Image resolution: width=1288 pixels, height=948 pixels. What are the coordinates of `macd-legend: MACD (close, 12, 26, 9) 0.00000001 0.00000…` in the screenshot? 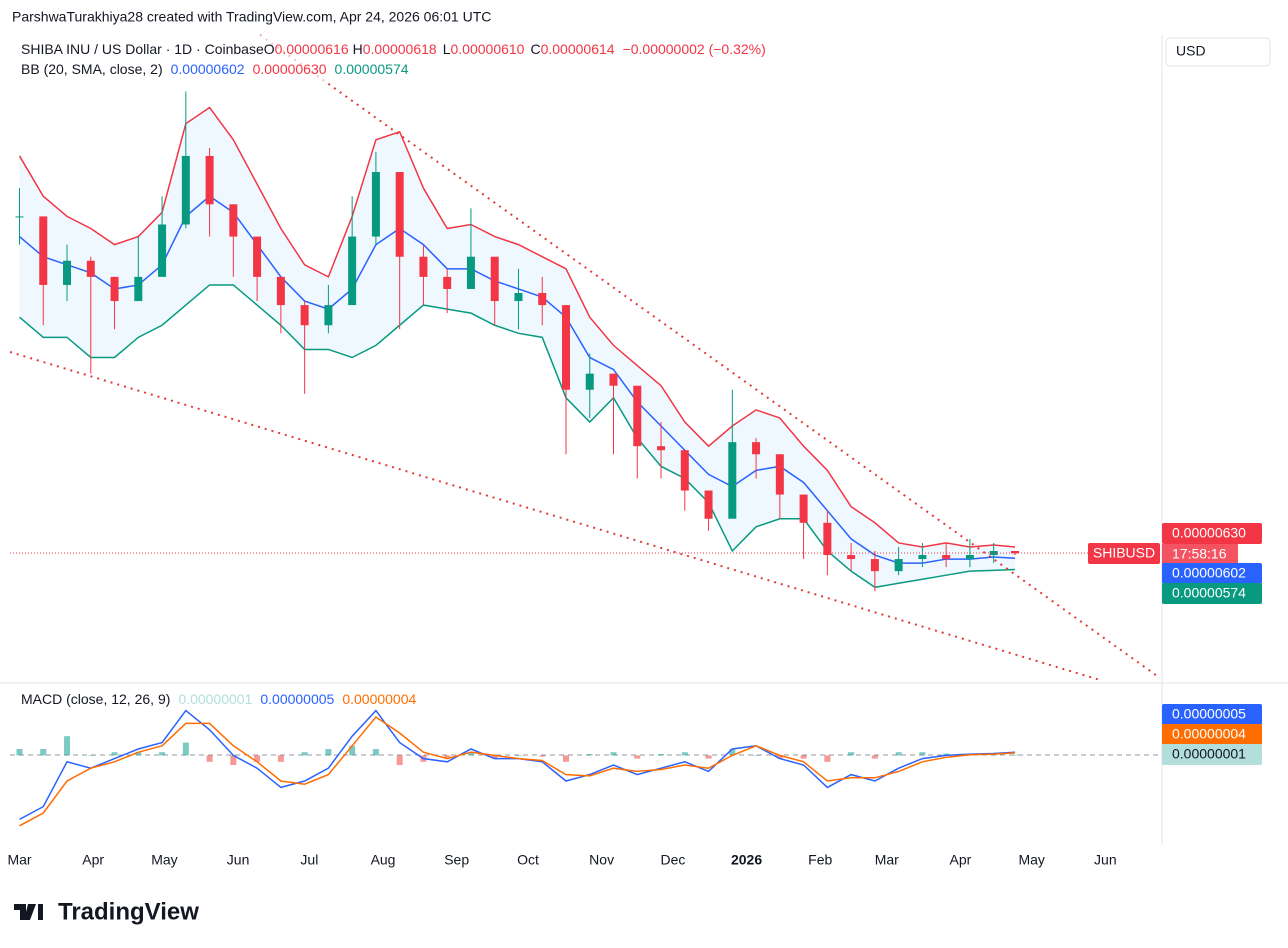 It's located at (219, 699).